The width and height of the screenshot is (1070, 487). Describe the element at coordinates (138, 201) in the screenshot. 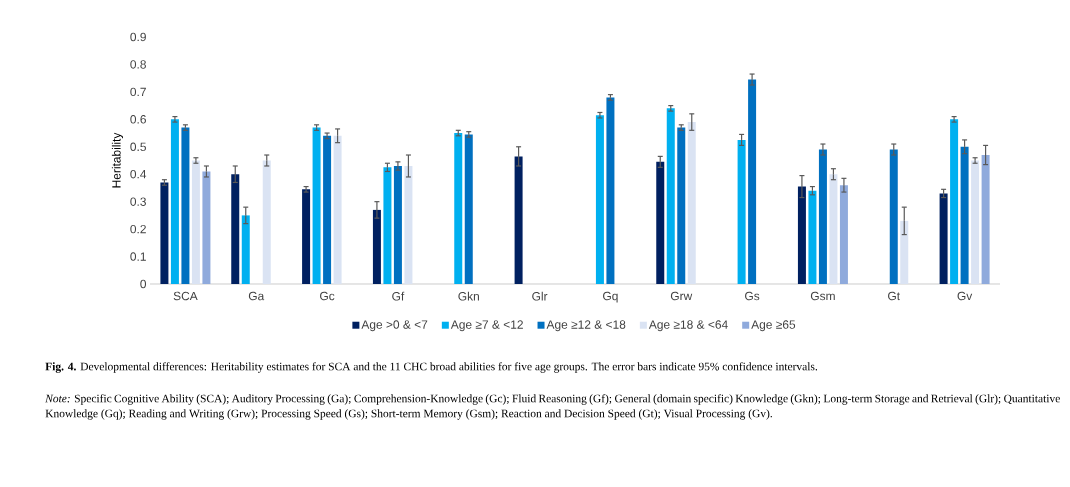

I see `y-tick-label: 0.3` at that location.